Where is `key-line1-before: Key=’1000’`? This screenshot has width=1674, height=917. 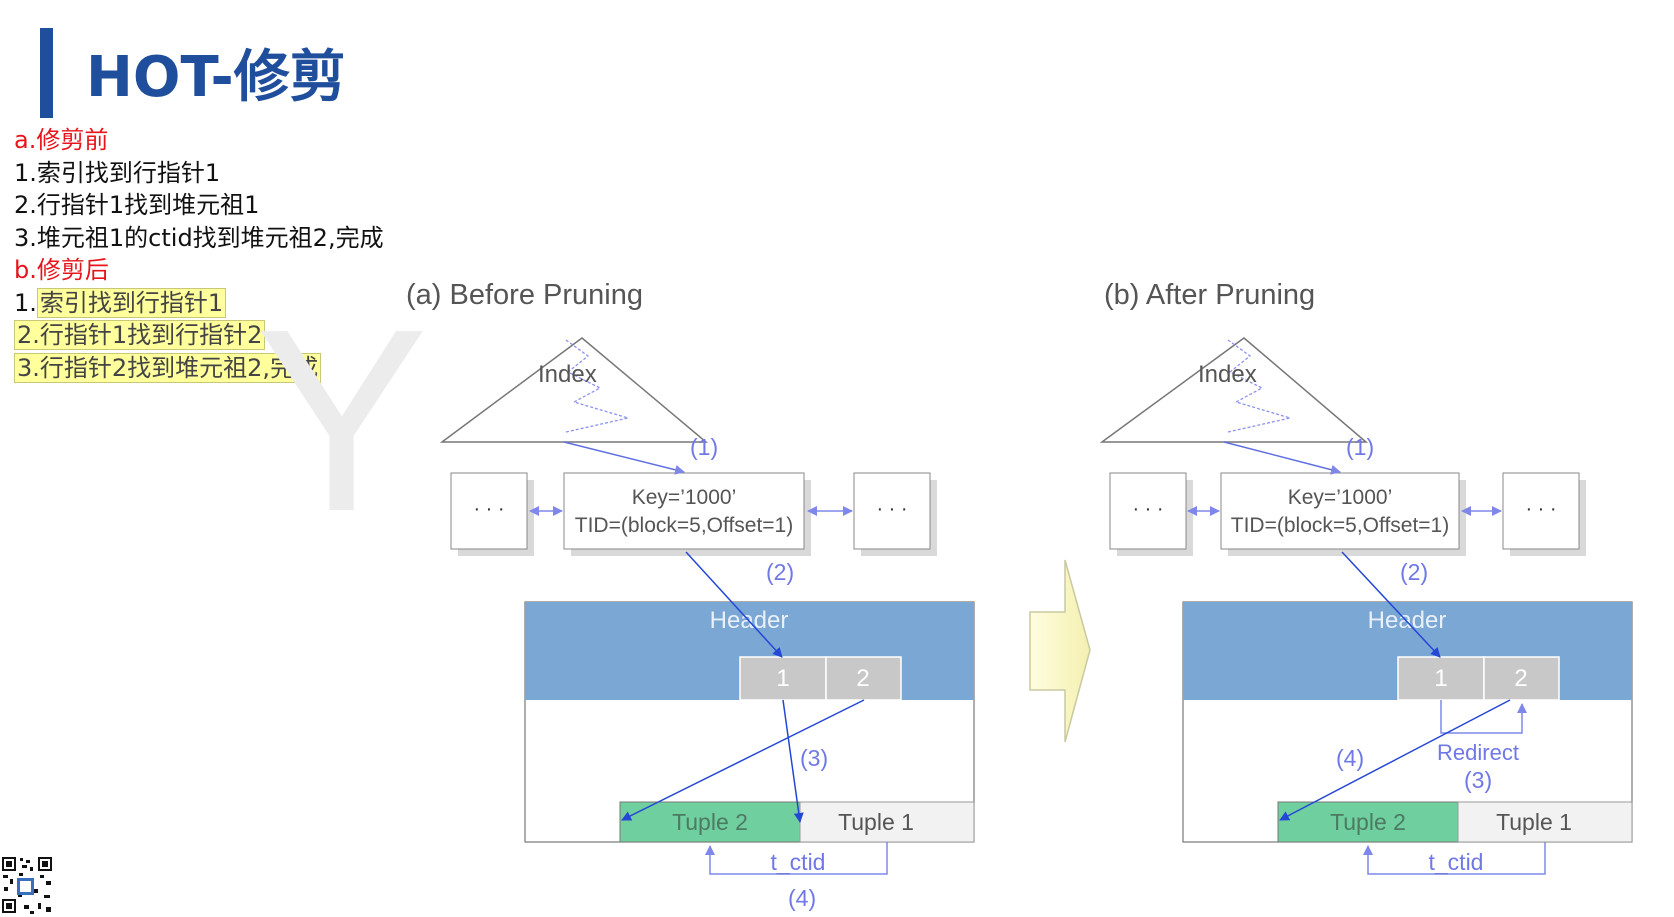 key-line1-before: Key=’1000’ is located at coordinates (684, 497).